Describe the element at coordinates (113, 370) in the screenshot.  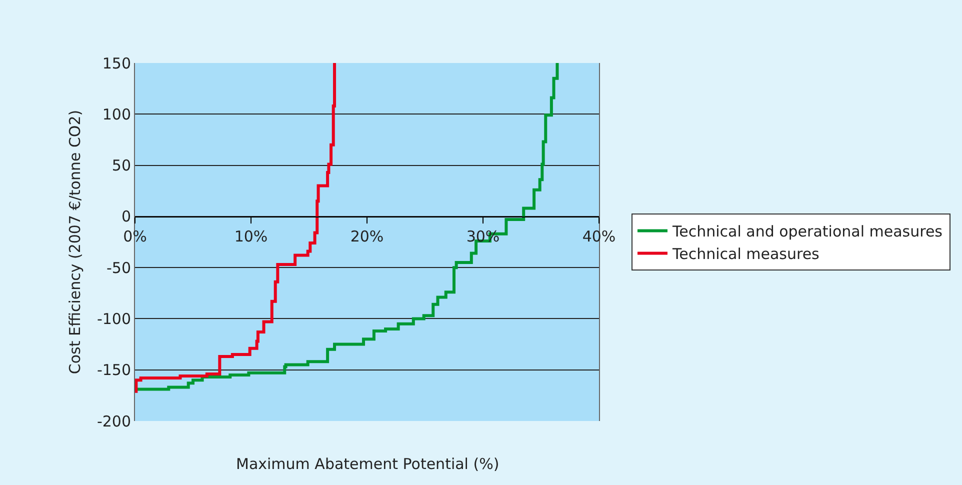
I see `y-tick-label: -150` at that location.